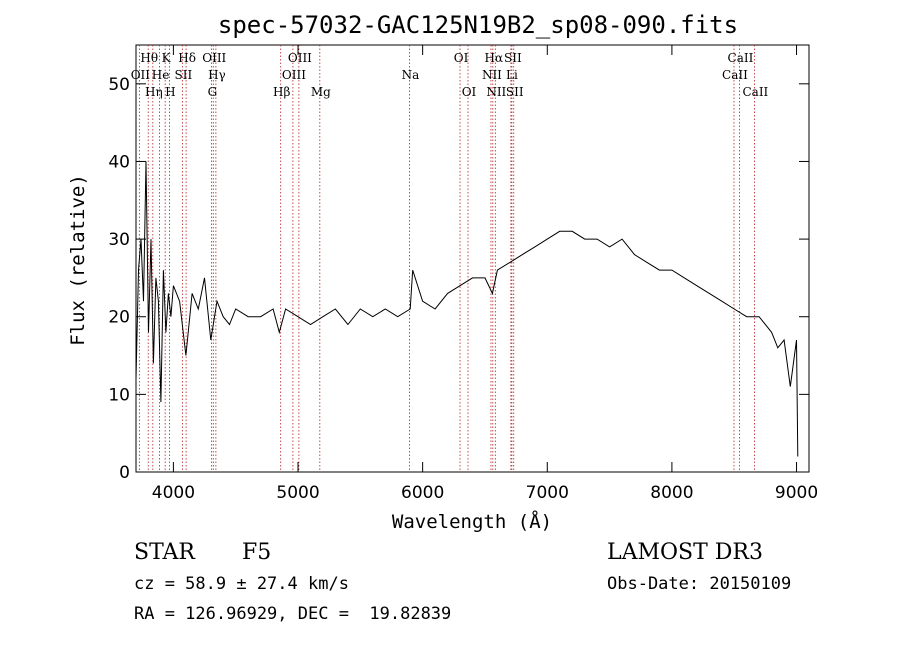  I want to click on line-label-19: Hα, so click(494, 58).